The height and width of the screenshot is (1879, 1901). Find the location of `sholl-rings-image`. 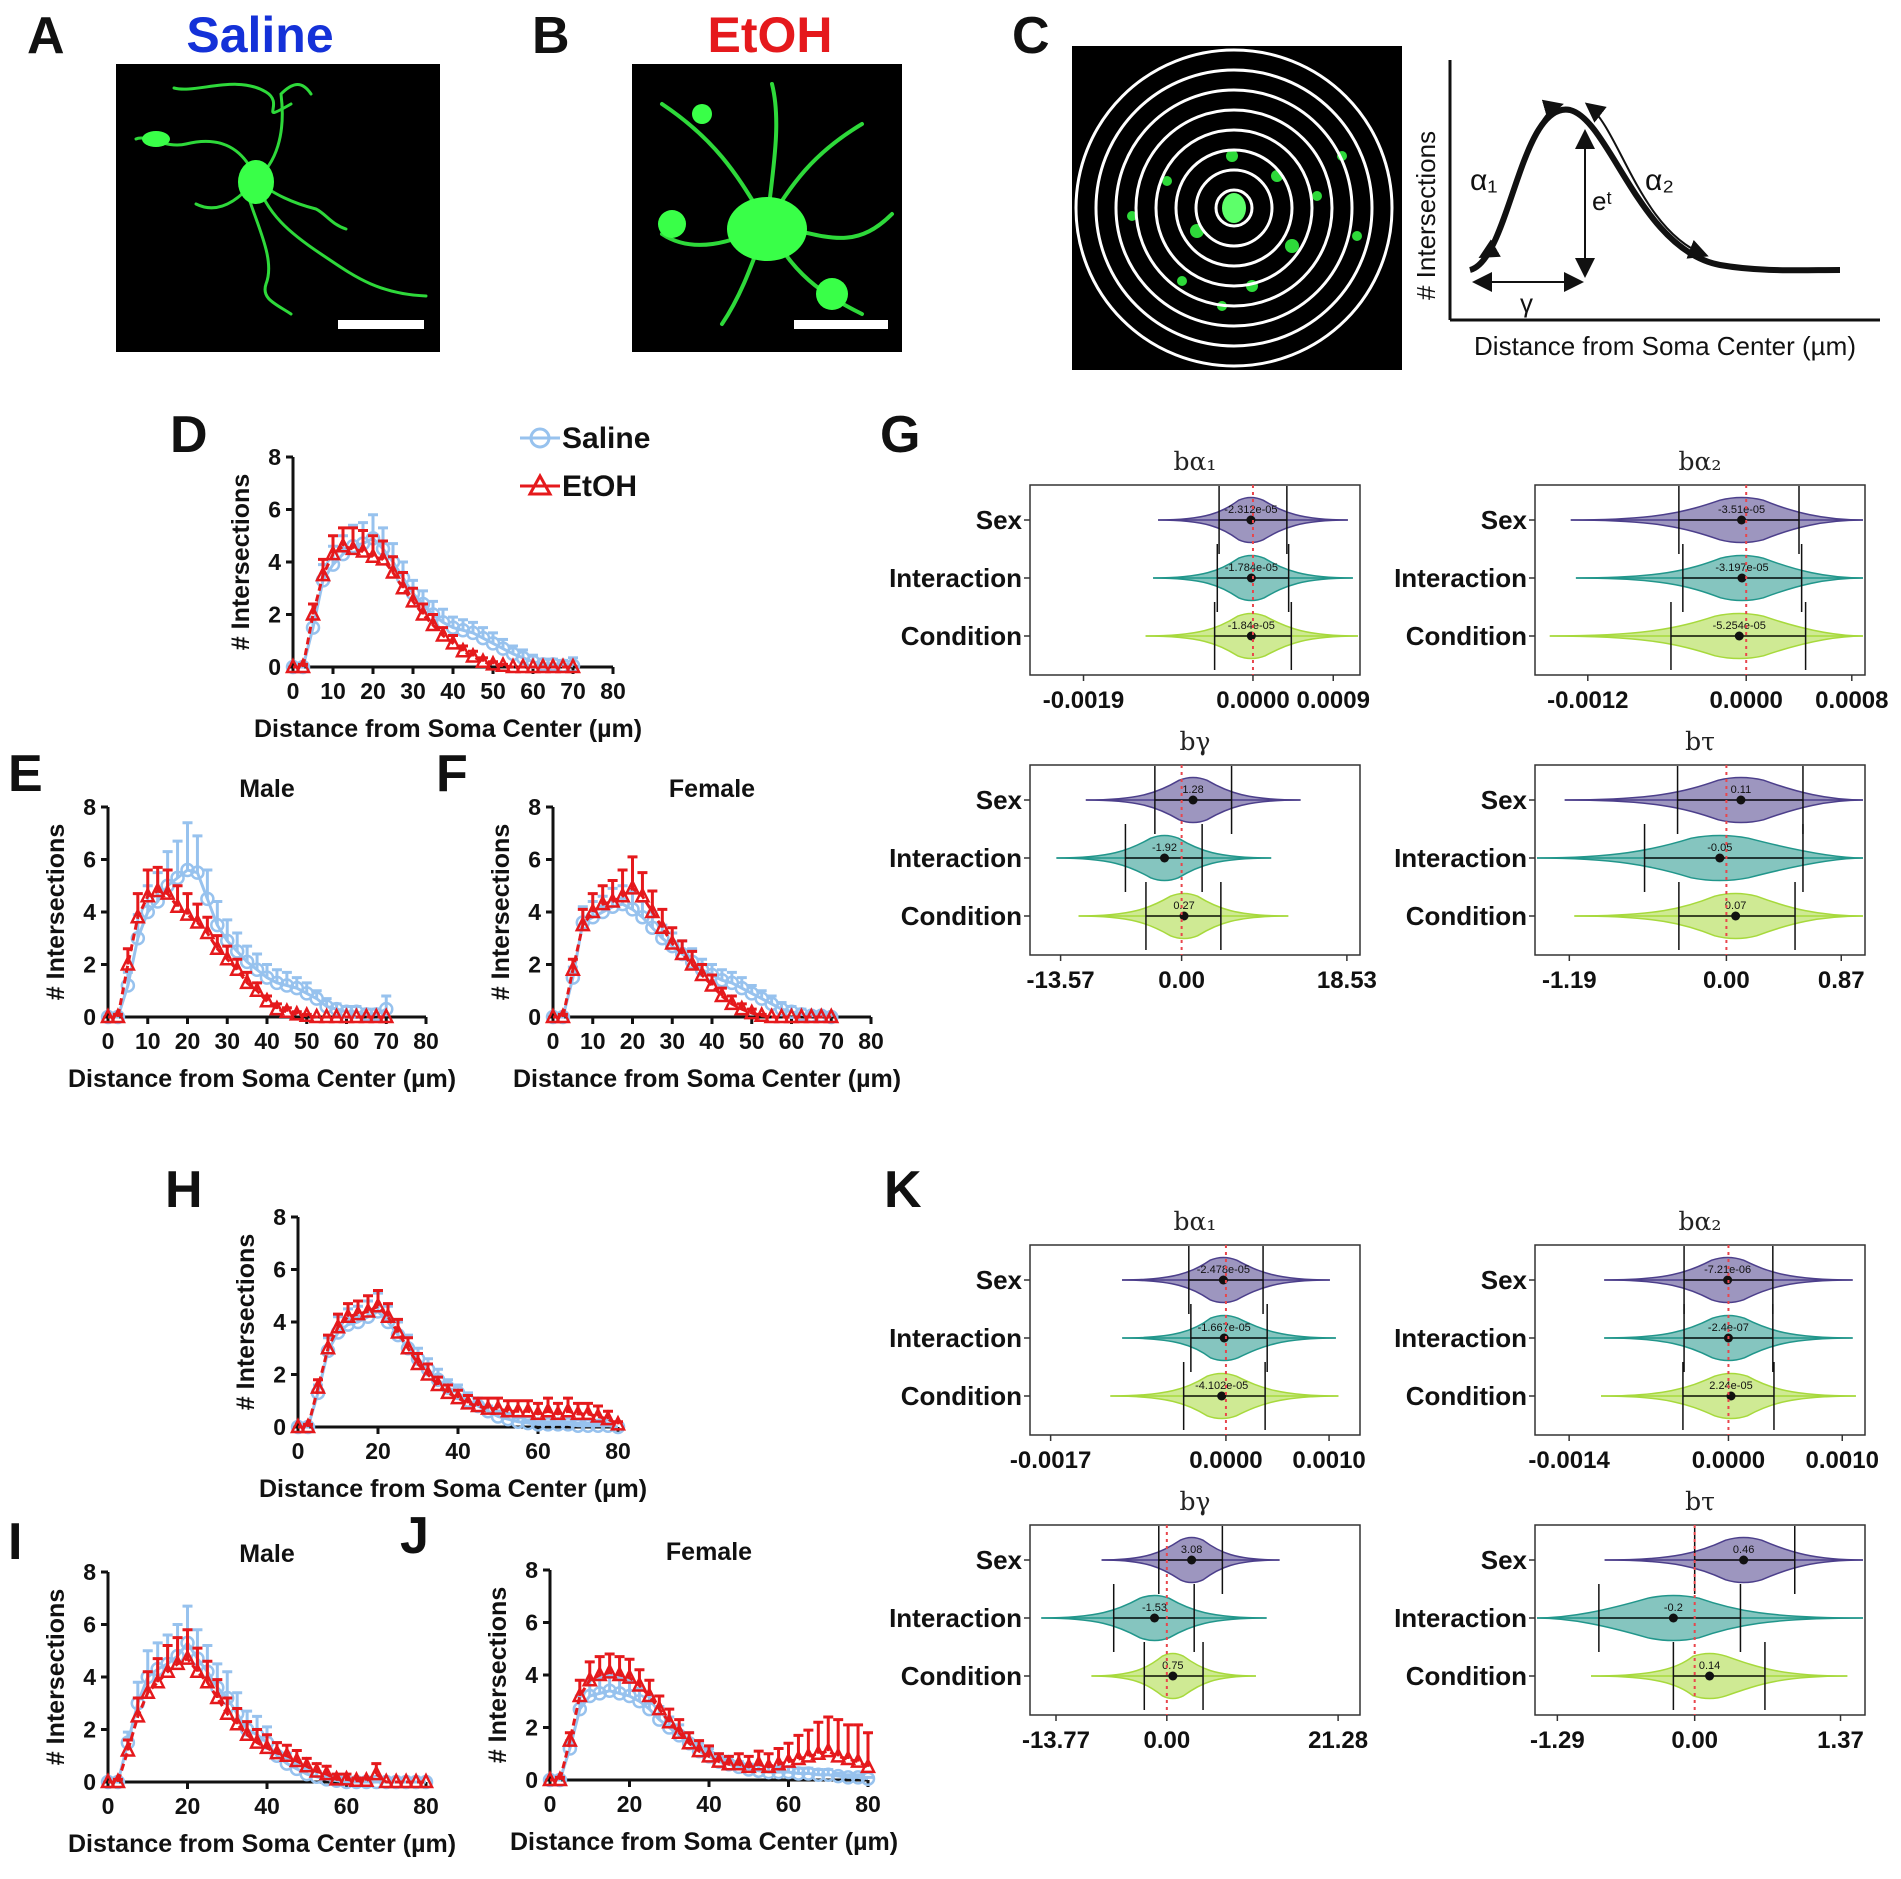

sholl-rings-image is located at coordinates (1237, 208).